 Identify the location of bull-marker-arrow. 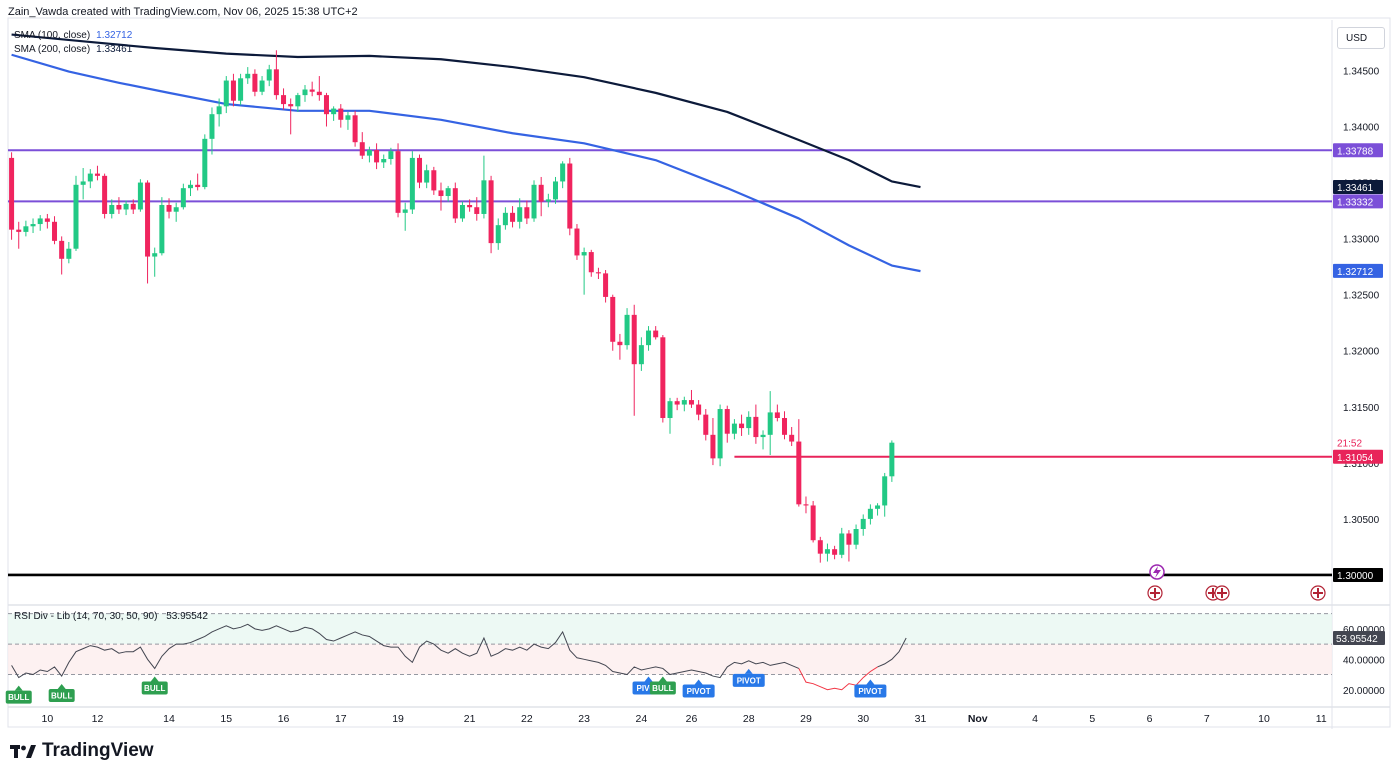
(662, 679).